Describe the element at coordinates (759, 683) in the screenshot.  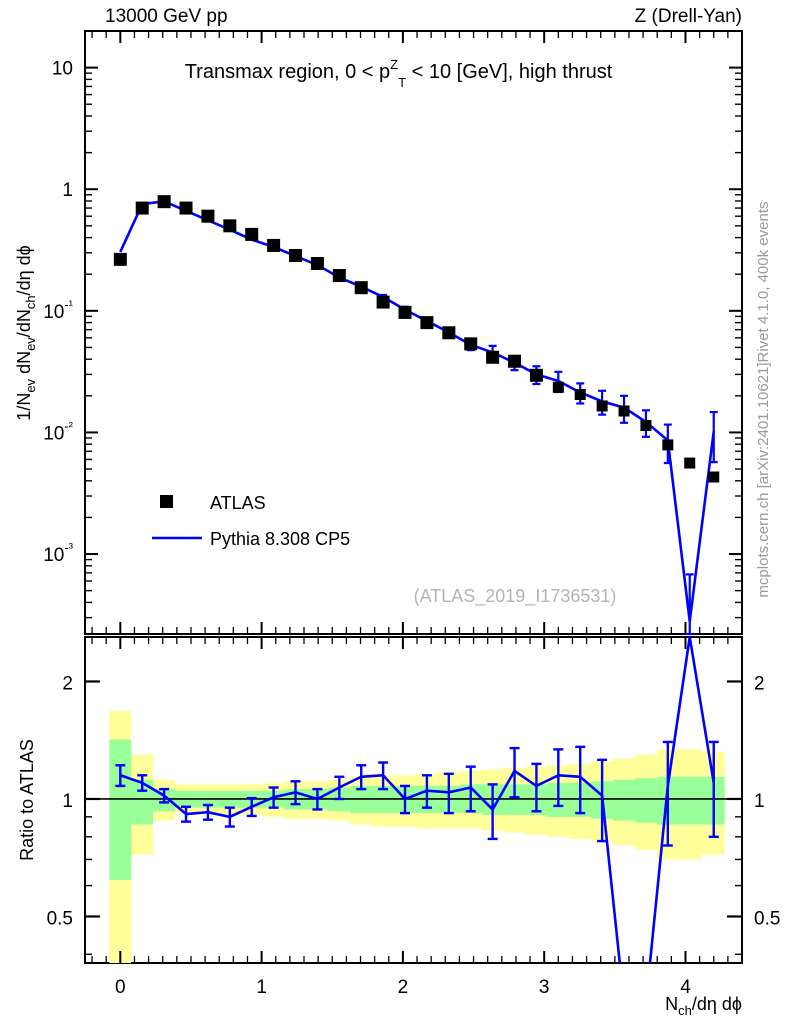
I see `y-tick-label-ratio-right: 2` at that location.